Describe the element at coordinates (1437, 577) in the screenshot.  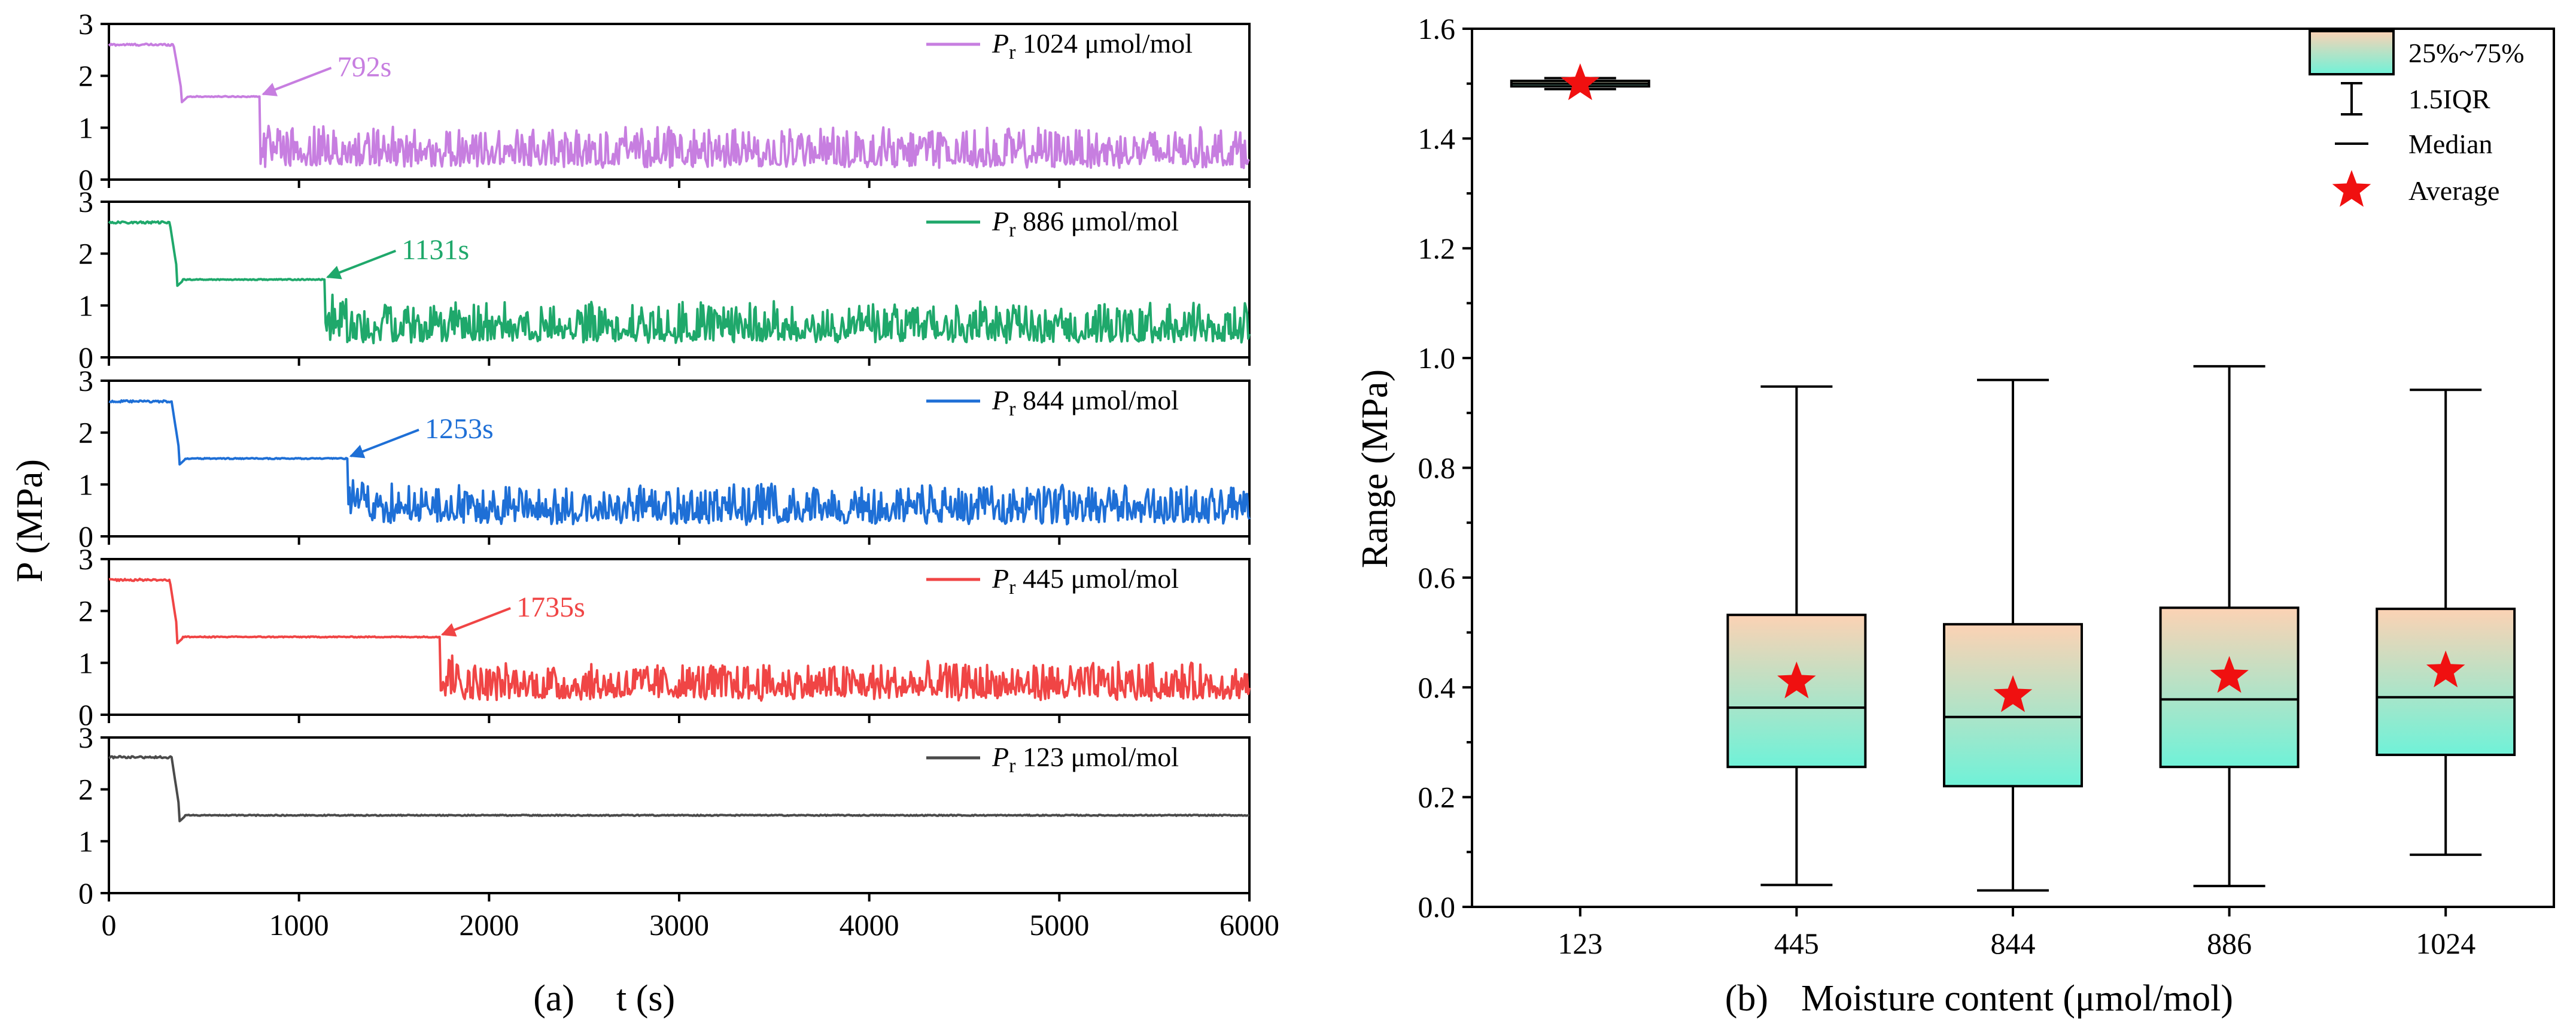
I see `y-tick-label: 0.6` at that location.